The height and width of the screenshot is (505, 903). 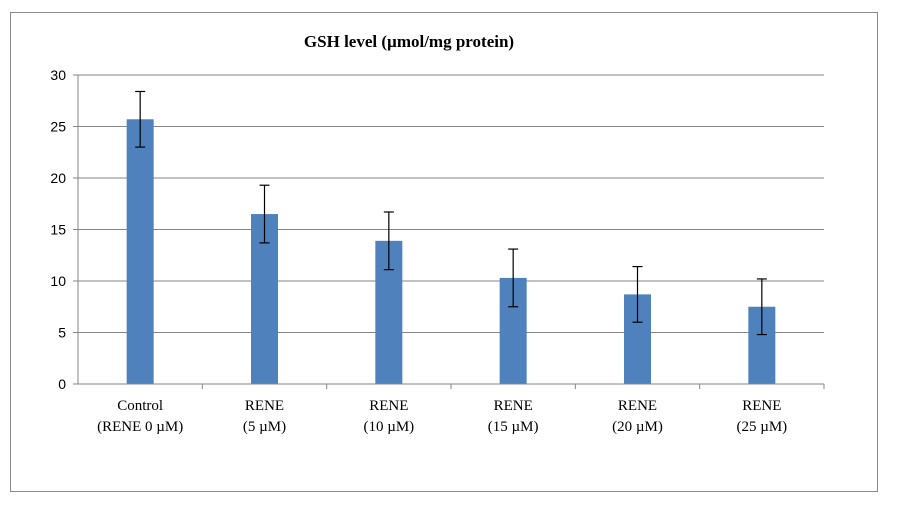 I want to click on y-tick-label: 30, so click(x=58, y=75).